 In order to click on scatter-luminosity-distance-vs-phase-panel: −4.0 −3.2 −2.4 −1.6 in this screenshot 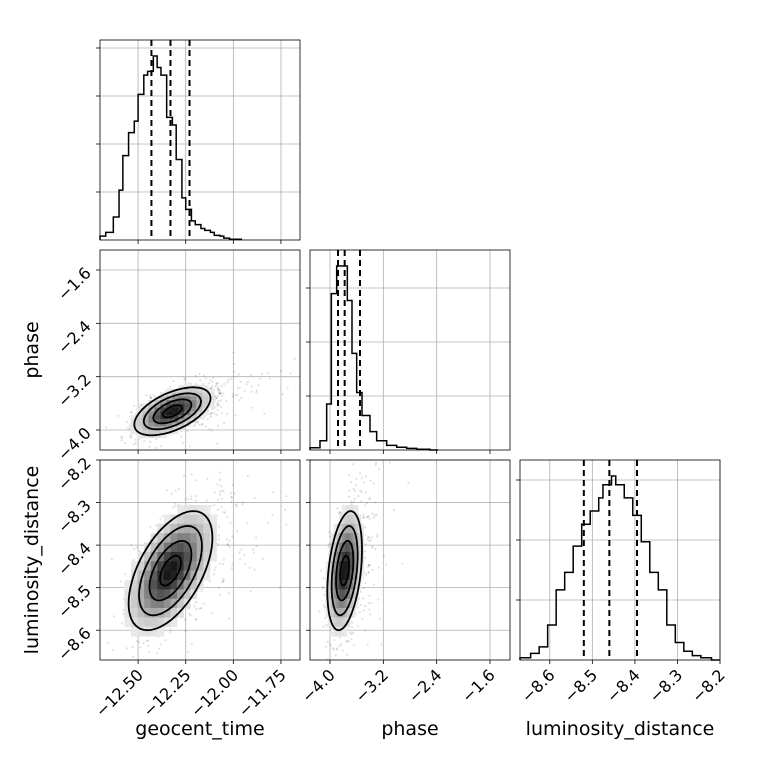, I will do `click(404, 582)`.